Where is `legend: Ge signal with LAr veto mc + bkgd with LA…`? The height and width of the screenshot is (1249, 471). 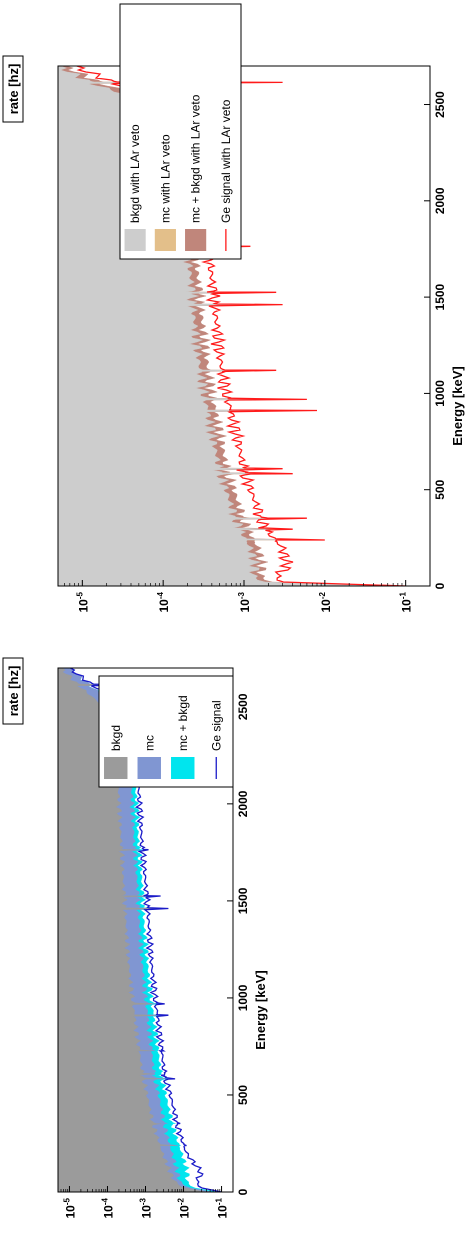 legend: Ge signal with LAr veto mc + bkgd with LA… is located at coordinates (180, 131).